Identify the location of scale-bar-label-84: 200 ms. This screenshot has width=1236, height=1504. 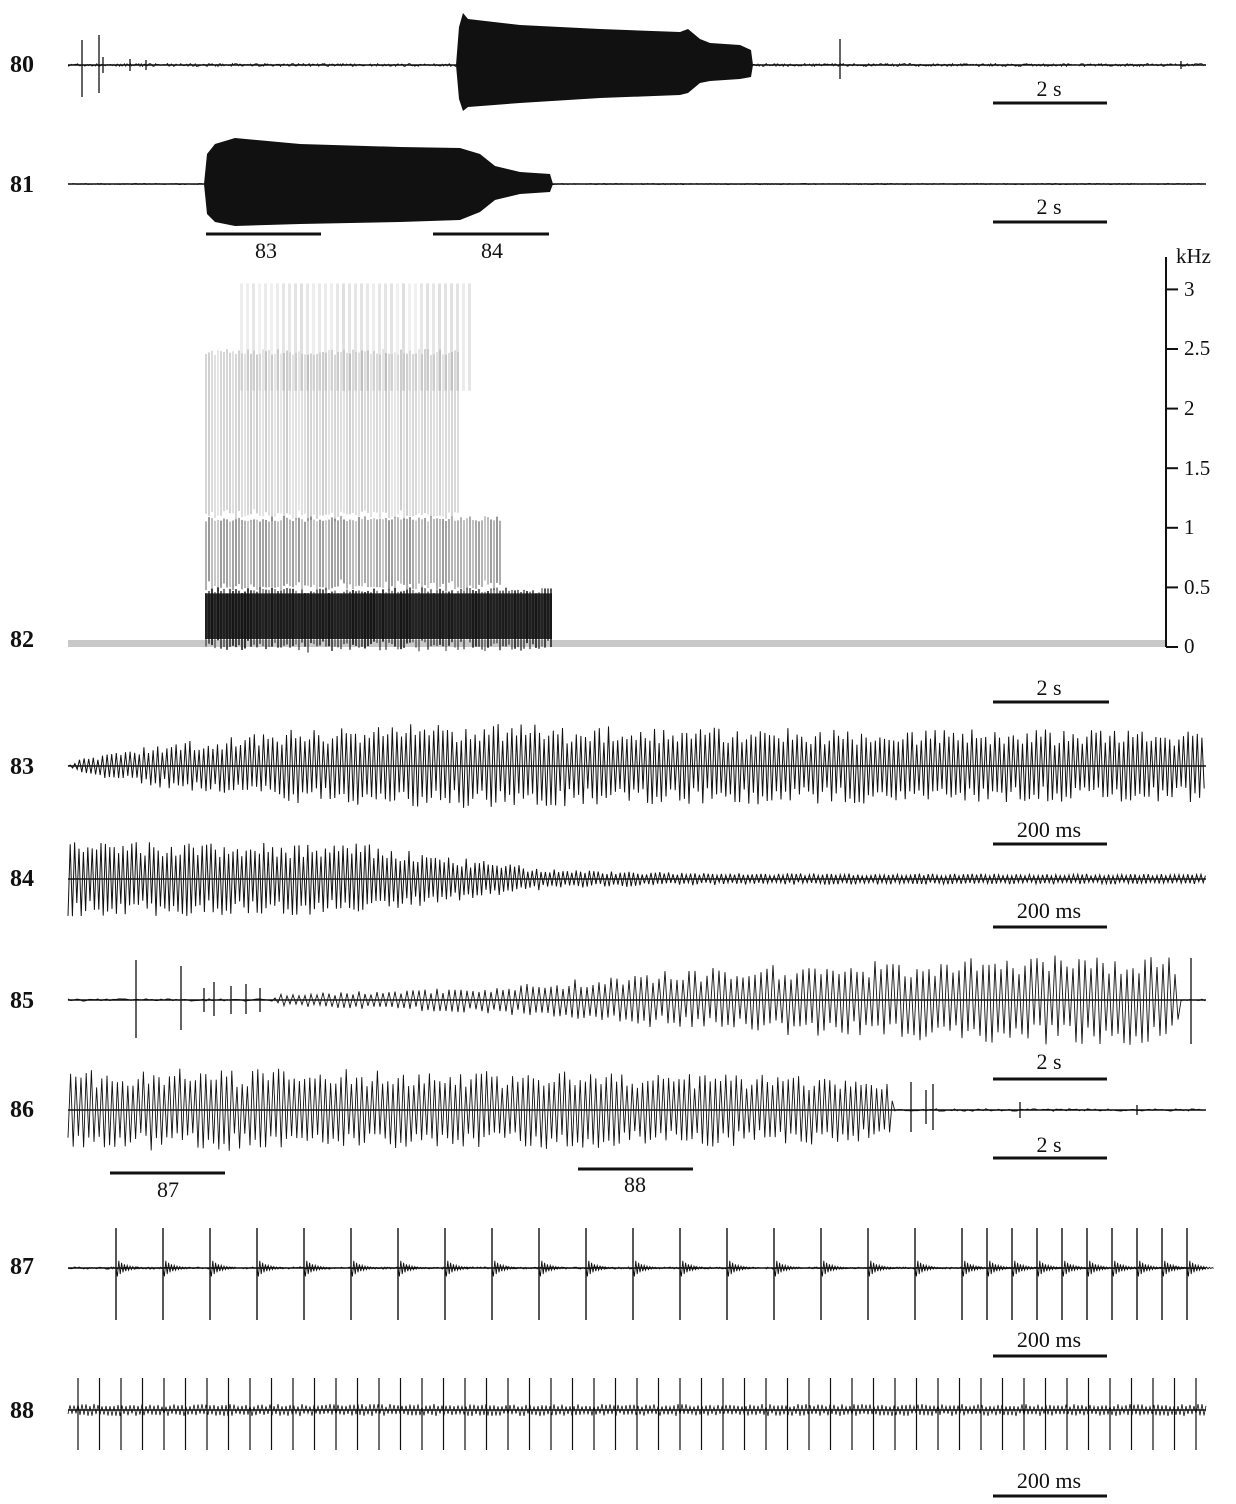
(1049, 910).